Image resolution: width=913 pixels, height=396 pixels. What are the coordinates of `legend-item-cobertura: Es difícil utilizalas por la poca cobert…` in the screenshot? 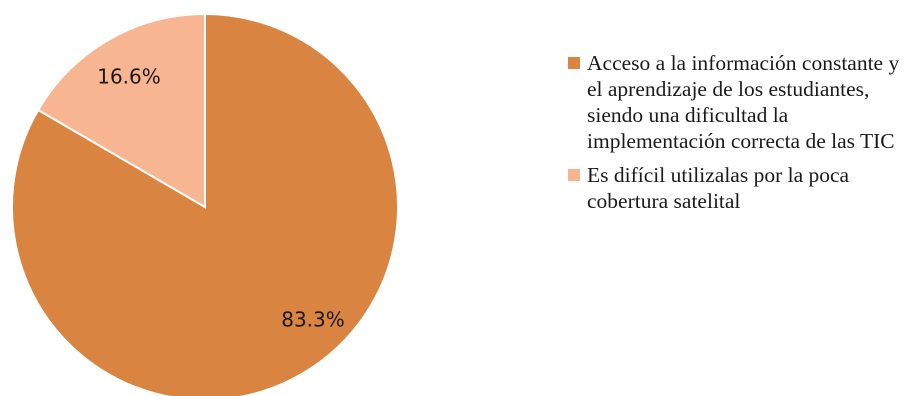 It's located at (738, 188).